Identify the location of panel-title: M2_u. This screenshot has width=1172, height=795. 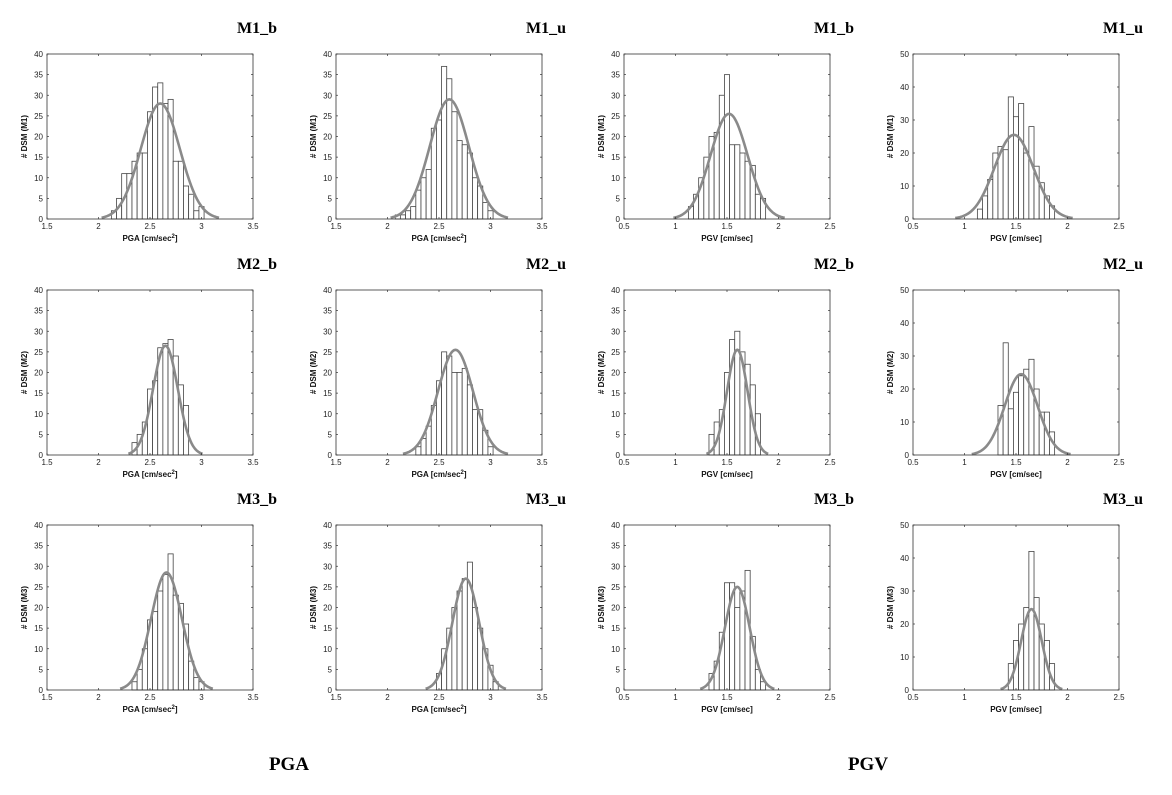
(1123, 264).